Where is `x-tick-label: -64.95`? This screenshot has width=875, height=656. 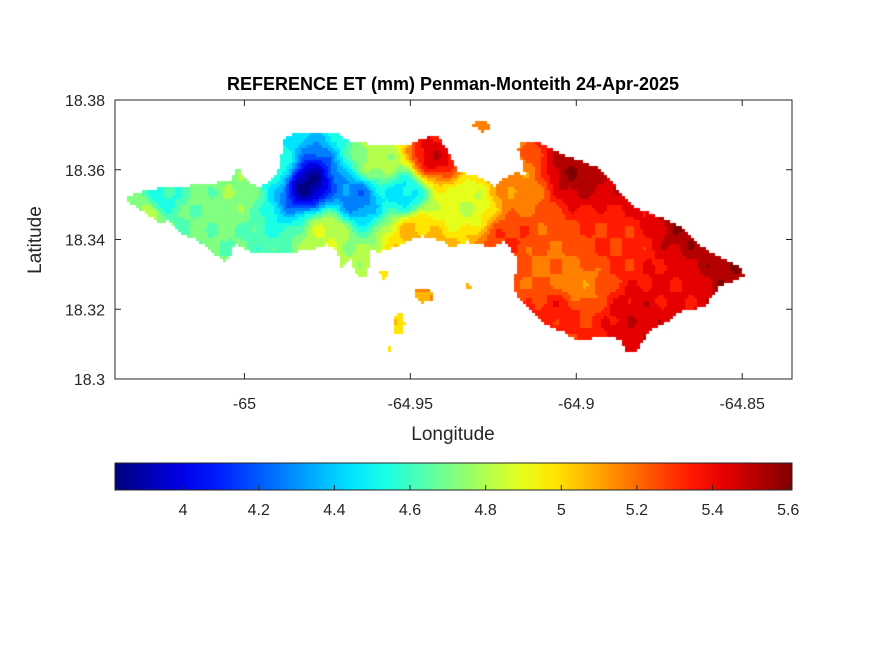
x-tick-label: -64.95 is located at coordinates (410, 404).